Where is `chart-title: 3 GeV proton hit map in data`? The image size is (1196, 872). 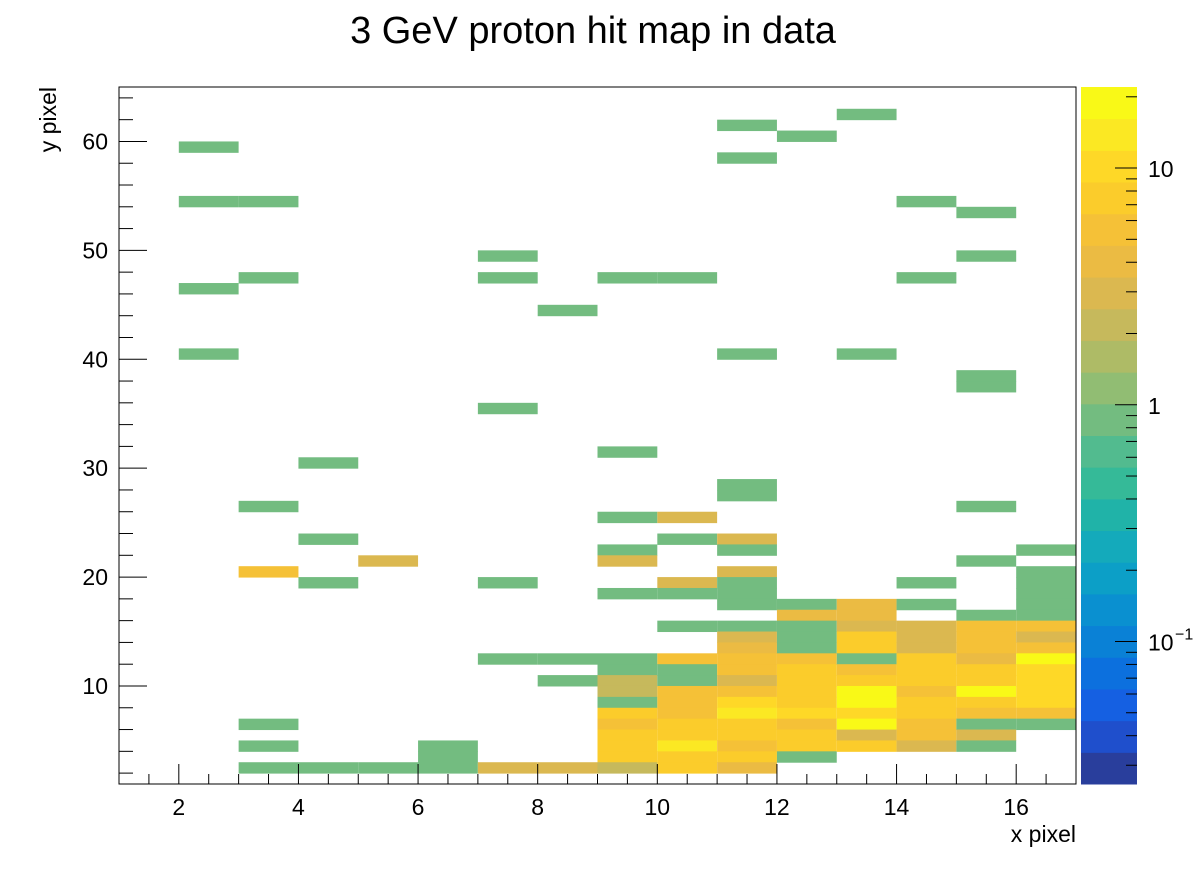 chart-title: 3 GeV proton hit map in data is located at coordinates (593, 31).